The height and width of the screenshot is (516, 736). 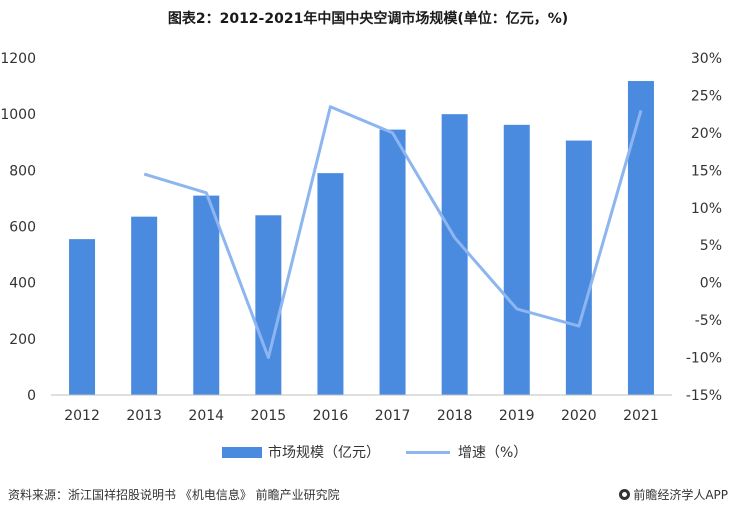 I want to click on x-tick-label: 2013, so click(x=144, y=416).